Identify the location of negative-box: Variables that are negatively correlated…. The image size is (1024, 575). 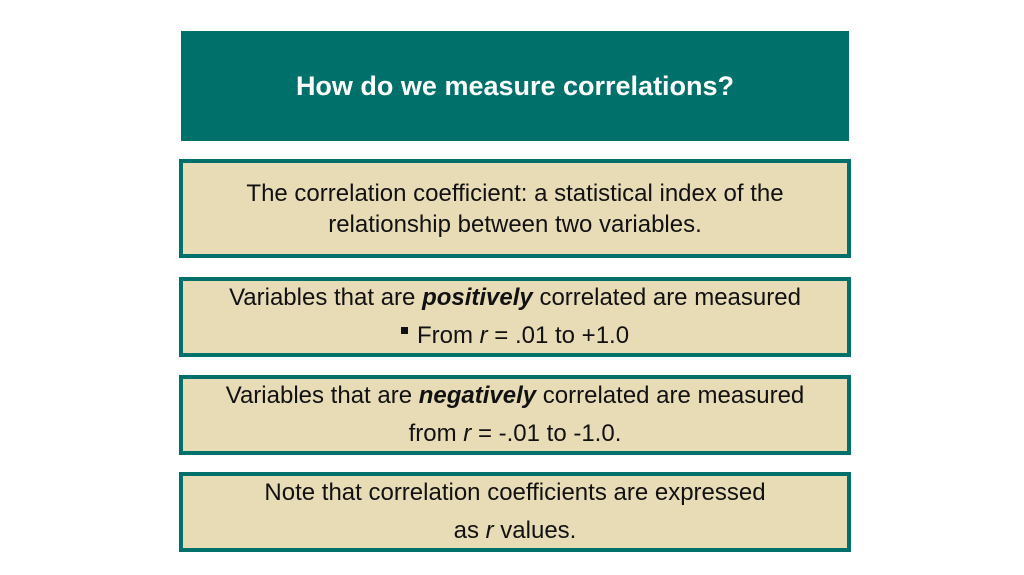
(515, 415).